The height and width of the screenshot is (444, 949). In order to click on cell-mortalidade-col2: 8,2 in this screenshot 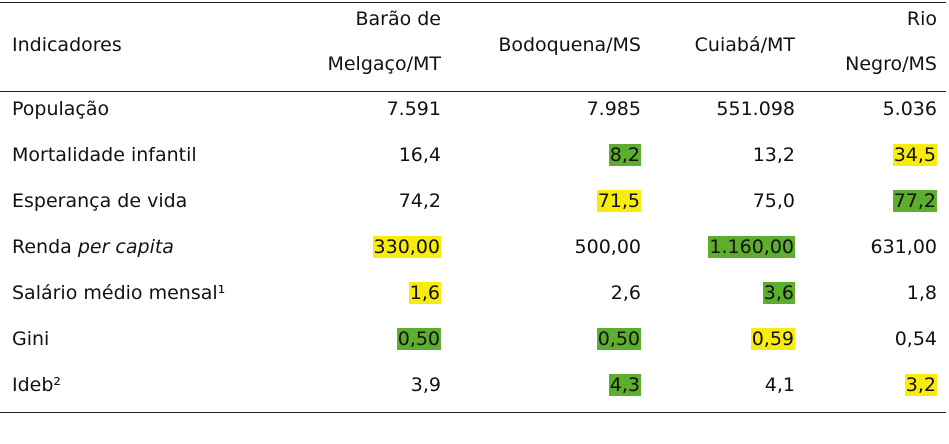, I will do `click(624, 155)`.